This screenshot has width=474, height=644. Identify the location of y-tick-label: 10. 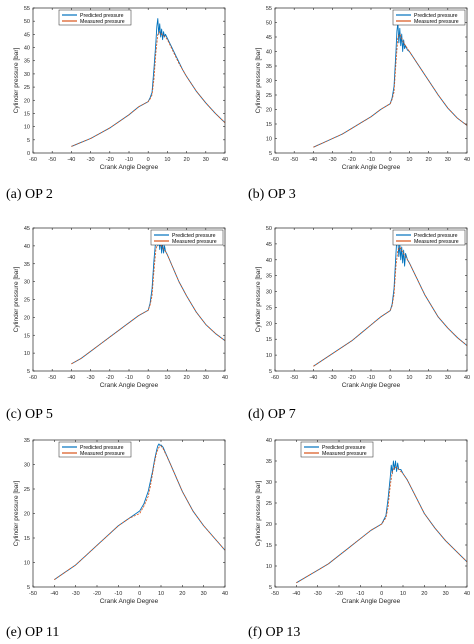
(27, 354).